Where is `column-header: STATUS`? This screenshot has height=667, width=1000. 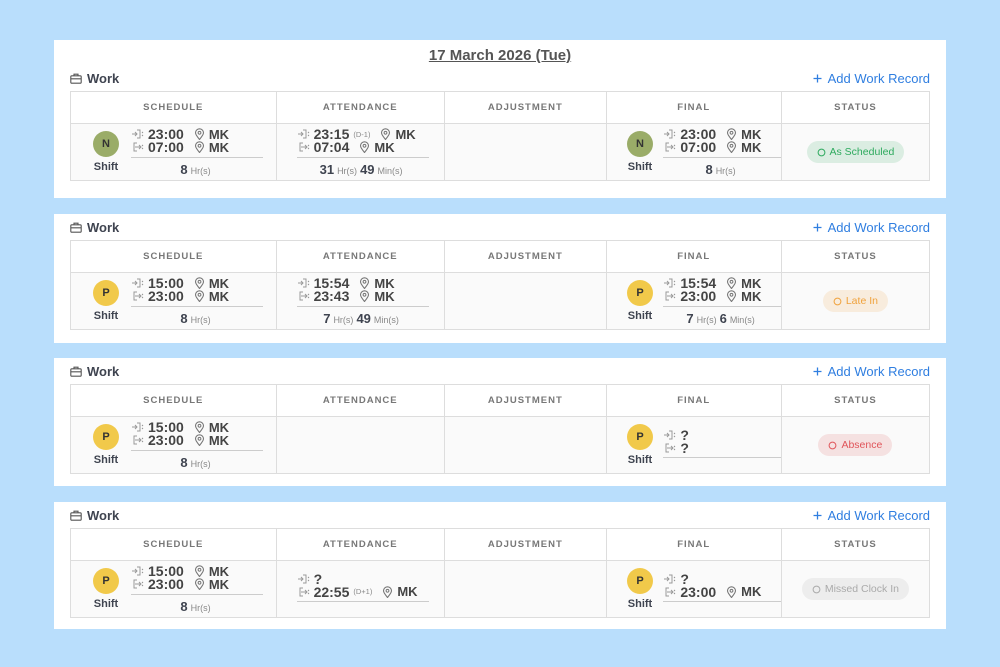 column-header: STATUS is located at coordinates (855, 400).